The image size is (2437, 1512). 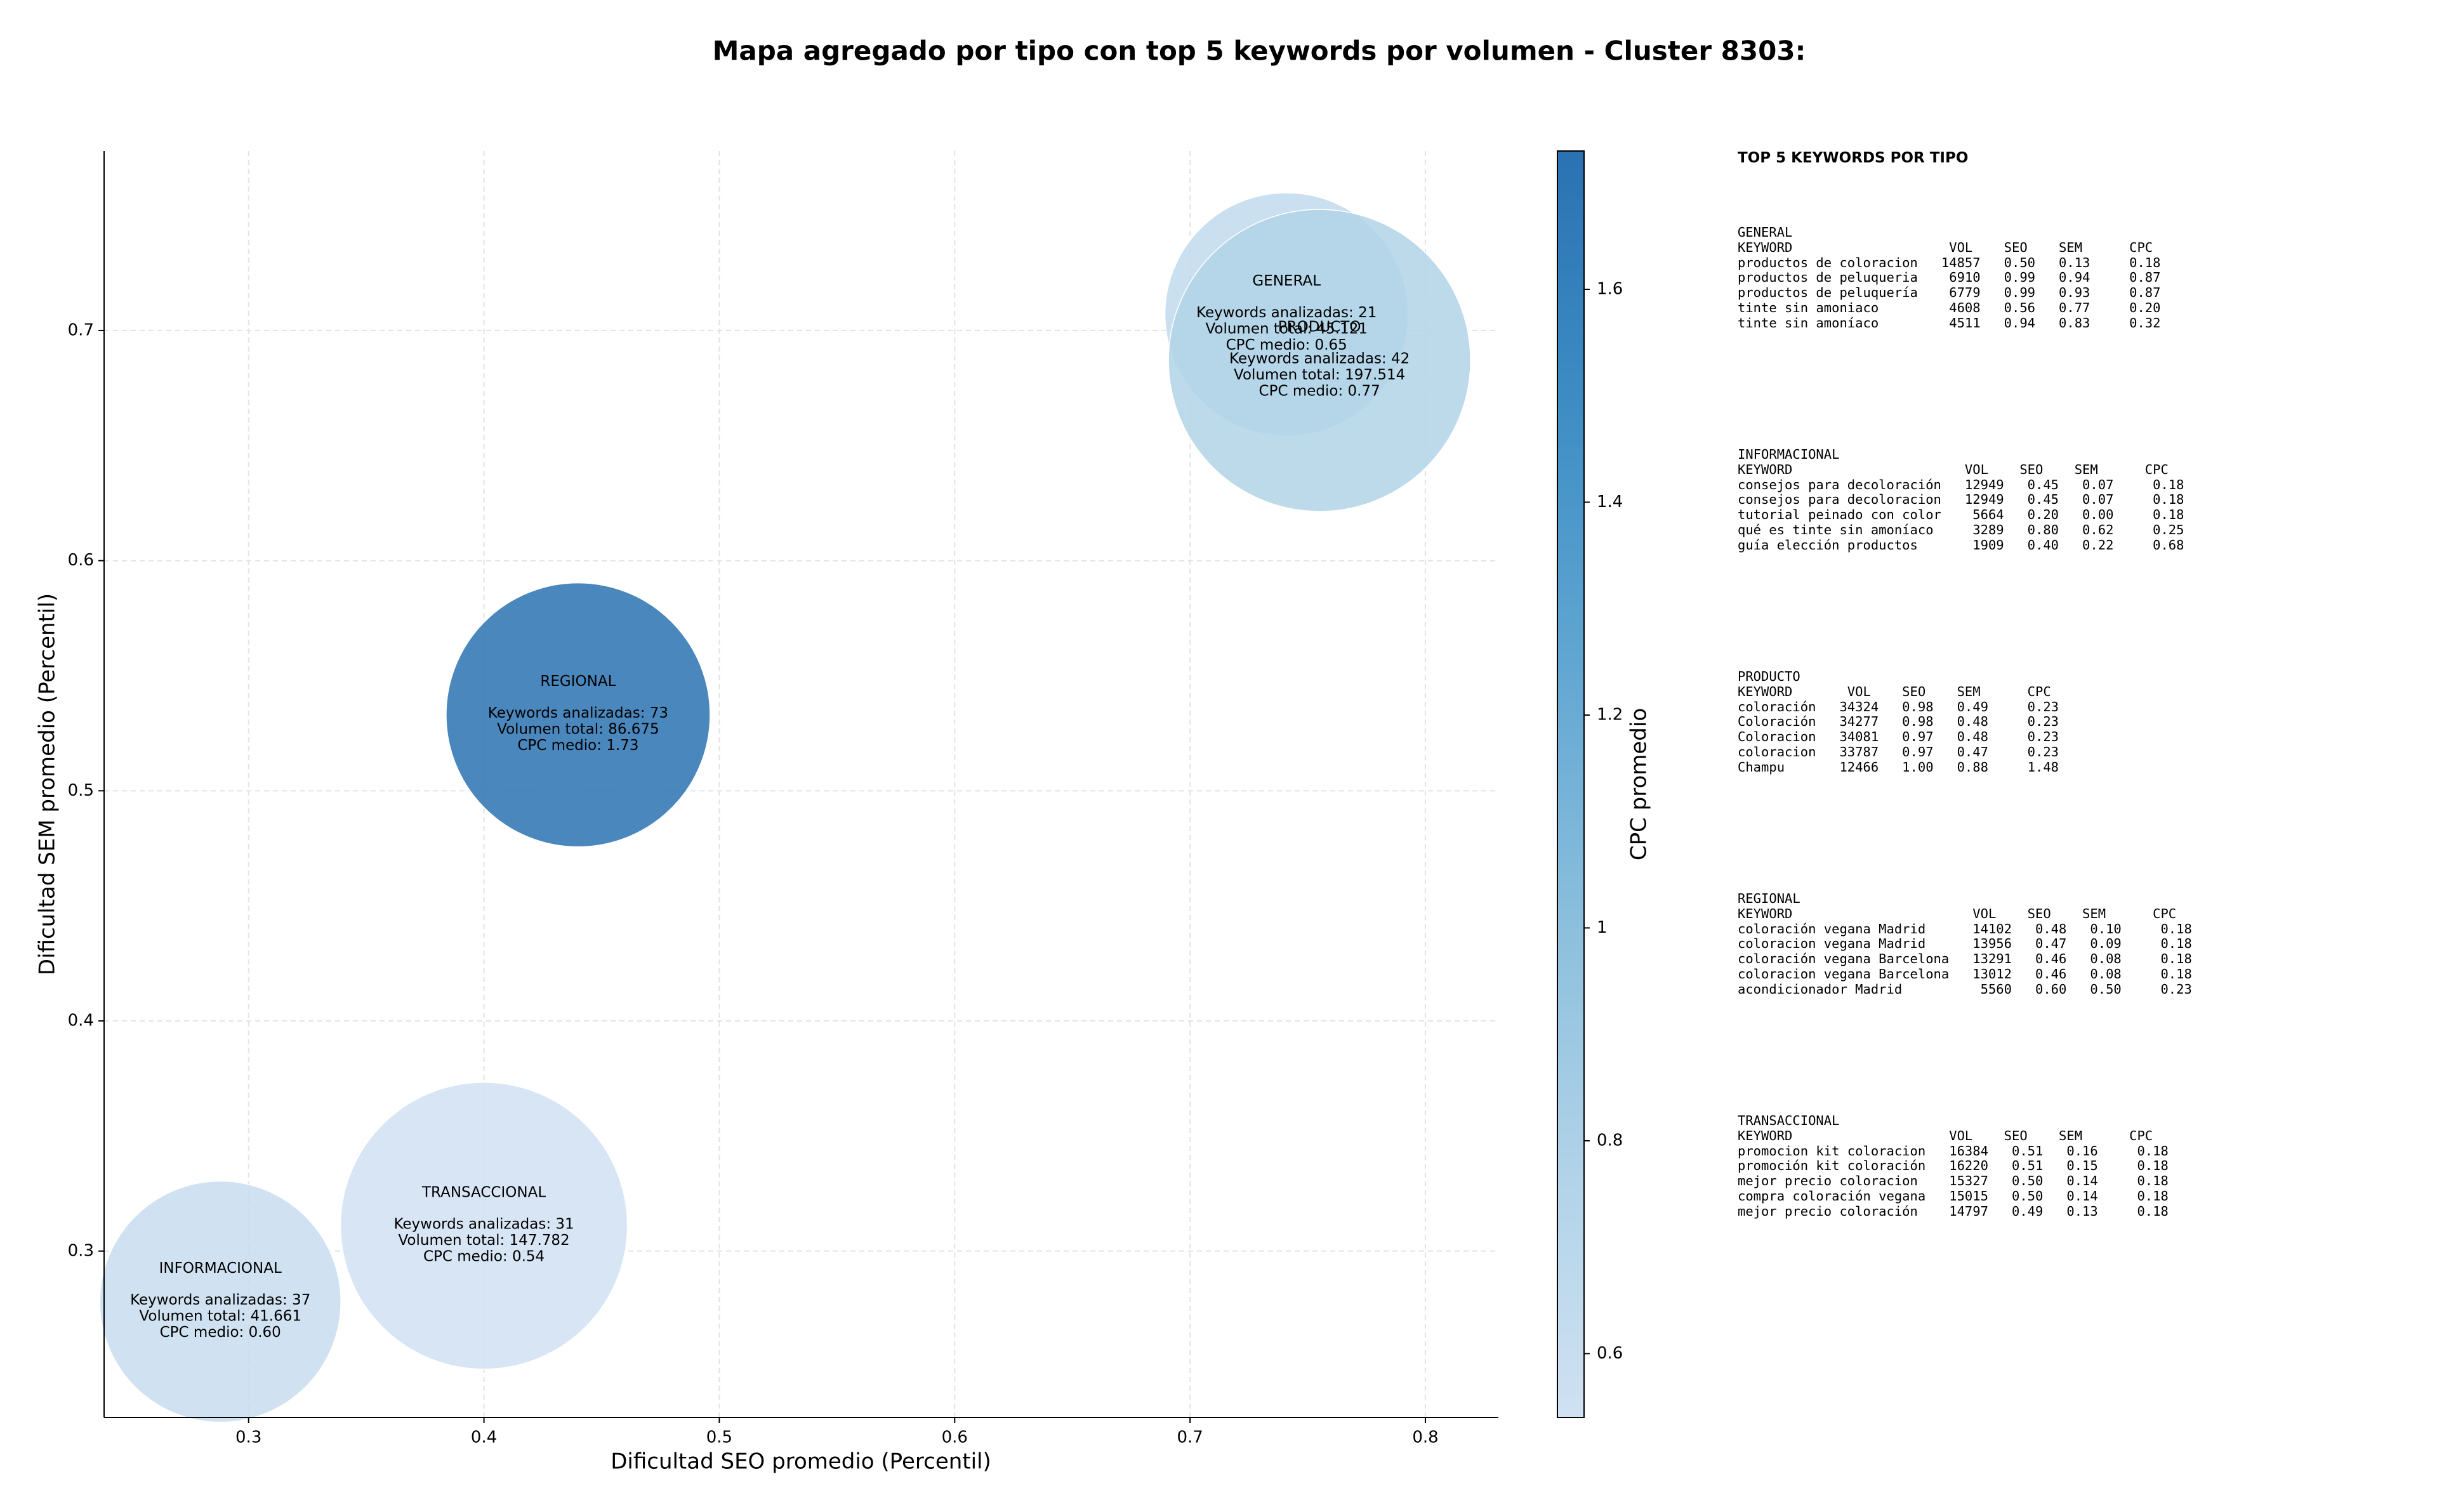 I want to click on bubble-annotation: Volumen total: 45.121, so click(x=1286, y=330).